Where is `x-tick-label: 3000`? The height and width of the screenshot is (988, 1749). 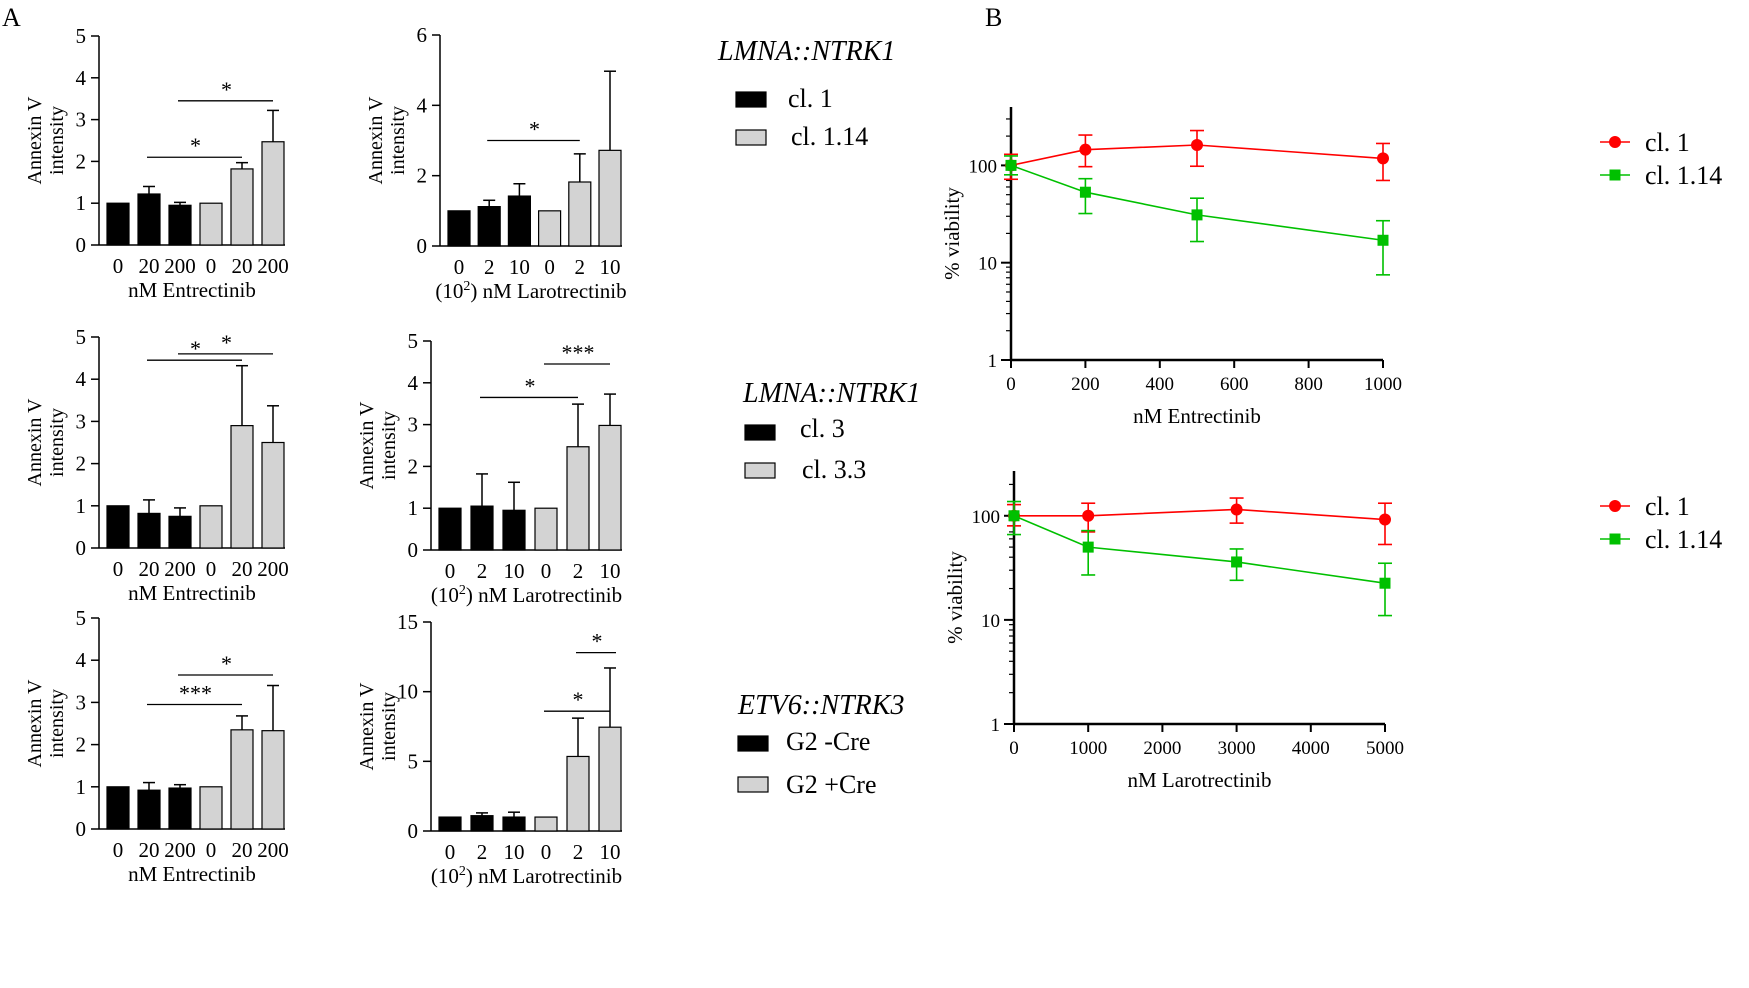 x-tick-label: 3000 is located at coordinates (1237, 748).